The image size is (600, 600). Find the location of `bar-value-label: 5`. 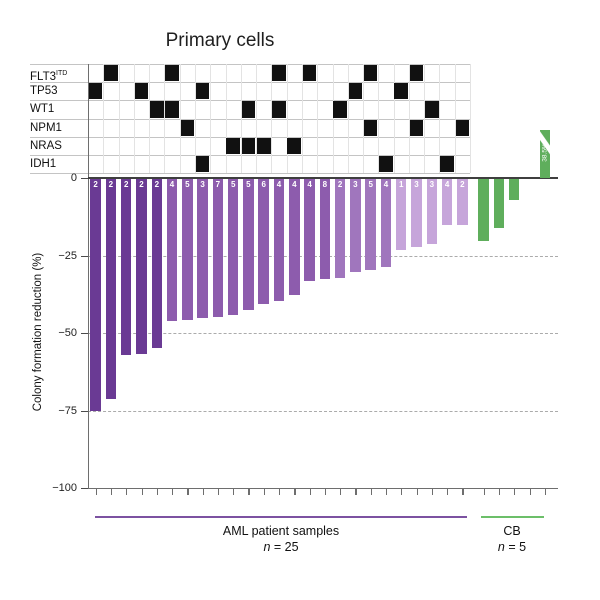

bar-value-label: 5 is located at coordinates (187, 184).